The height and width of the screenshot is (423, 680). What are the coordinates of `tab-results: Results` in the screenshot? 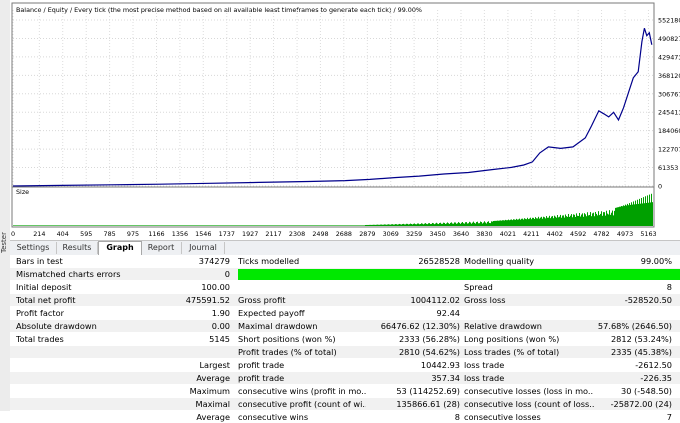 It's located at (77, 248).